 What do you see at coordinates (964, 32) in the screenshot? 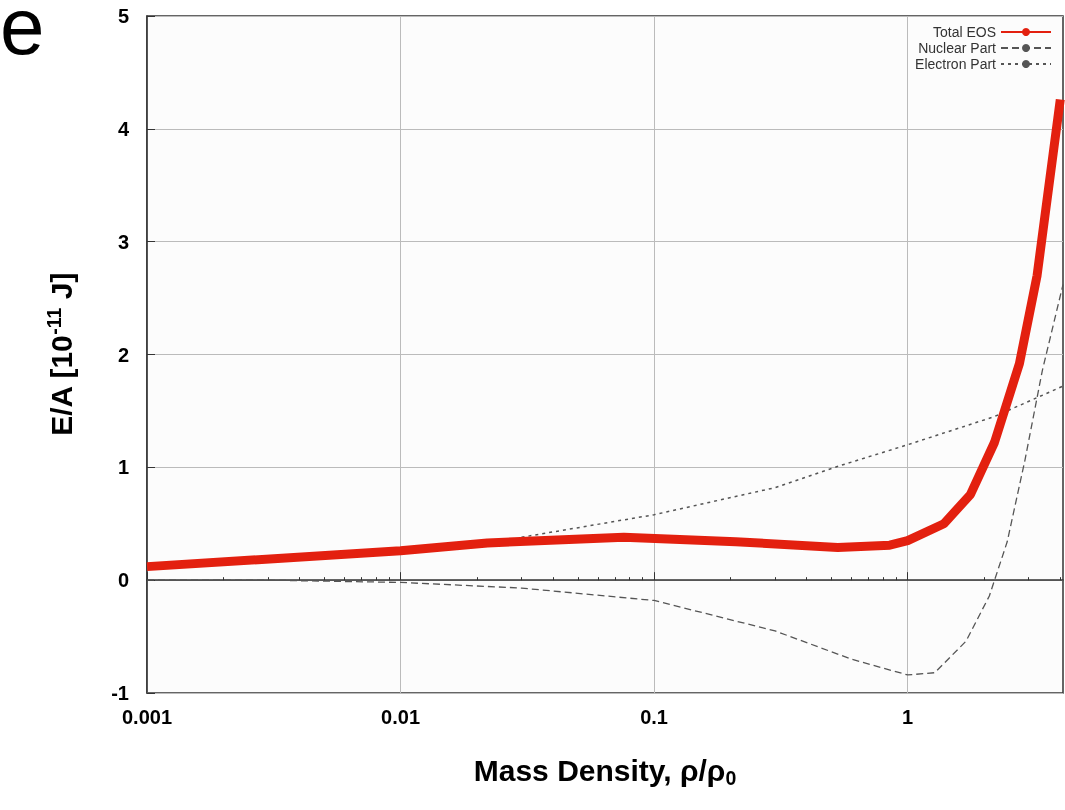
I see `legend-label: Total EOS` at bounding box center [964, 32].